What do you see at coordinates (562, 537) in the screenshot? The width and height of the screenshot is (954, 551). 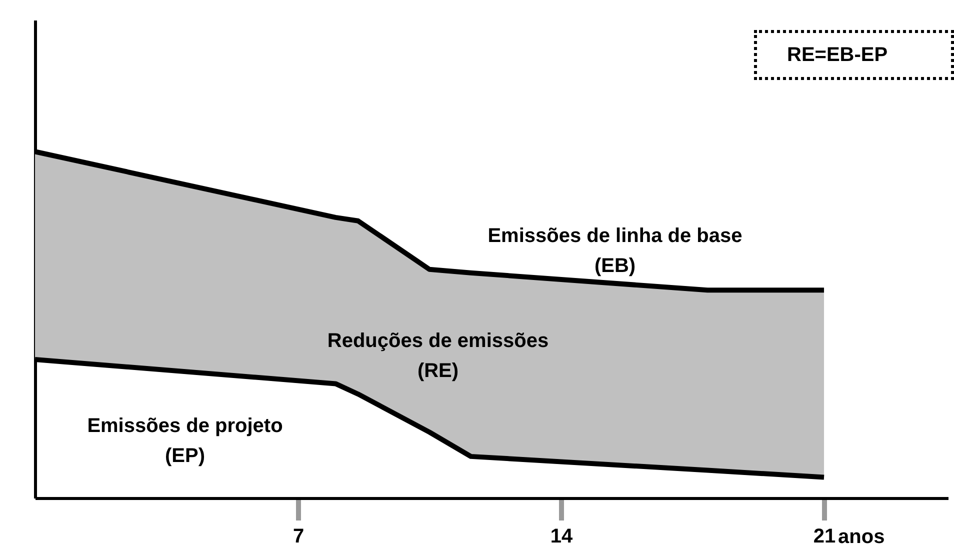 I see `x-tick-label: 14` at bounding box center [562, 537].